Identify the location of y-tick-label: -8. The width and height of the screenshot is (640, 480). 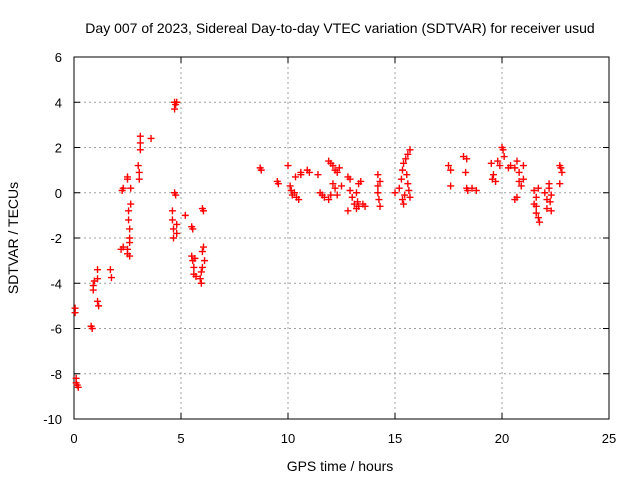
(56, 374).